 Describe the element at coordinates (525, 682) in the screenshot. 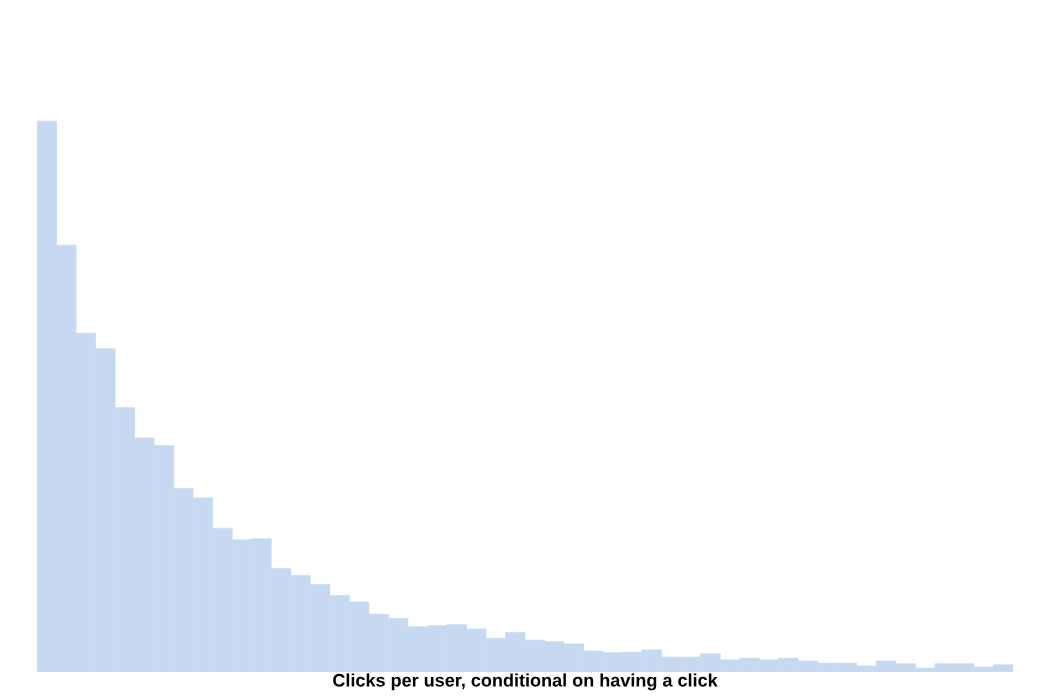

I see `x-axis-title: Clicks per user, conditional on having a click` at that location.